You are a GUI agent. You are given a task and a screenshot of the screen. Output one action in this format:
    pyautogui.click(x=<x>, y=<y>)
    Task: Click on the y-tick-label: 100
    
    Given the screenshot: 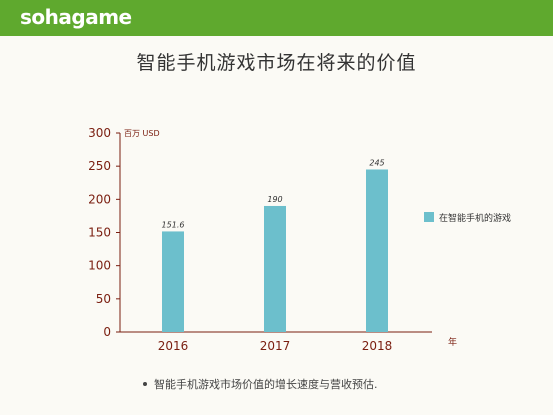 What is the action you would take?
    pyautogui.click(x=99, y=266)
    